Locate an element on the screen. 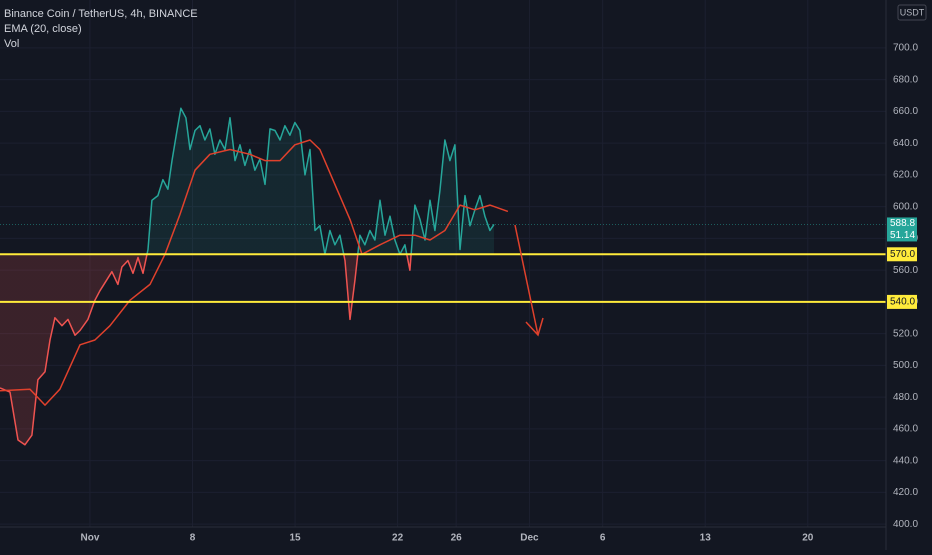 The height and width of the screenshot is (555, 932). drawn-arrow is located at coordinates (529, 280).